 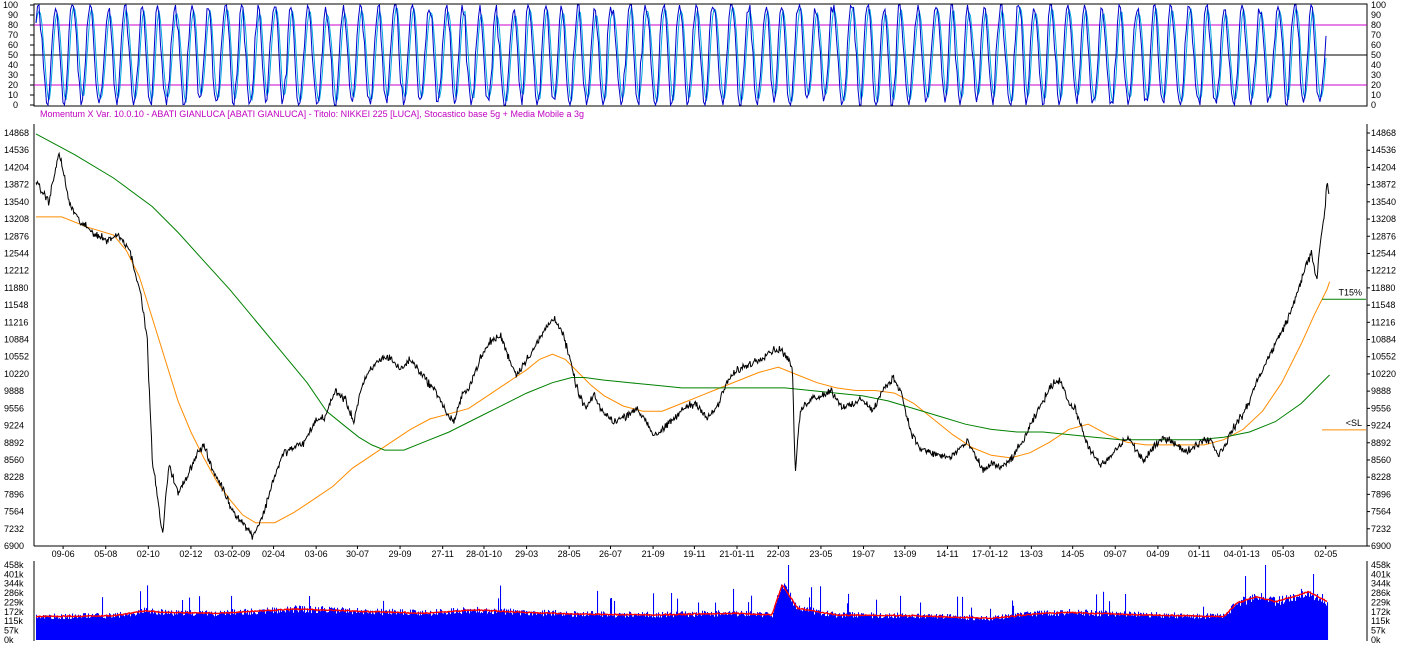 I want to click on date-tick-label: 19-07, so click(x=863, y=554).